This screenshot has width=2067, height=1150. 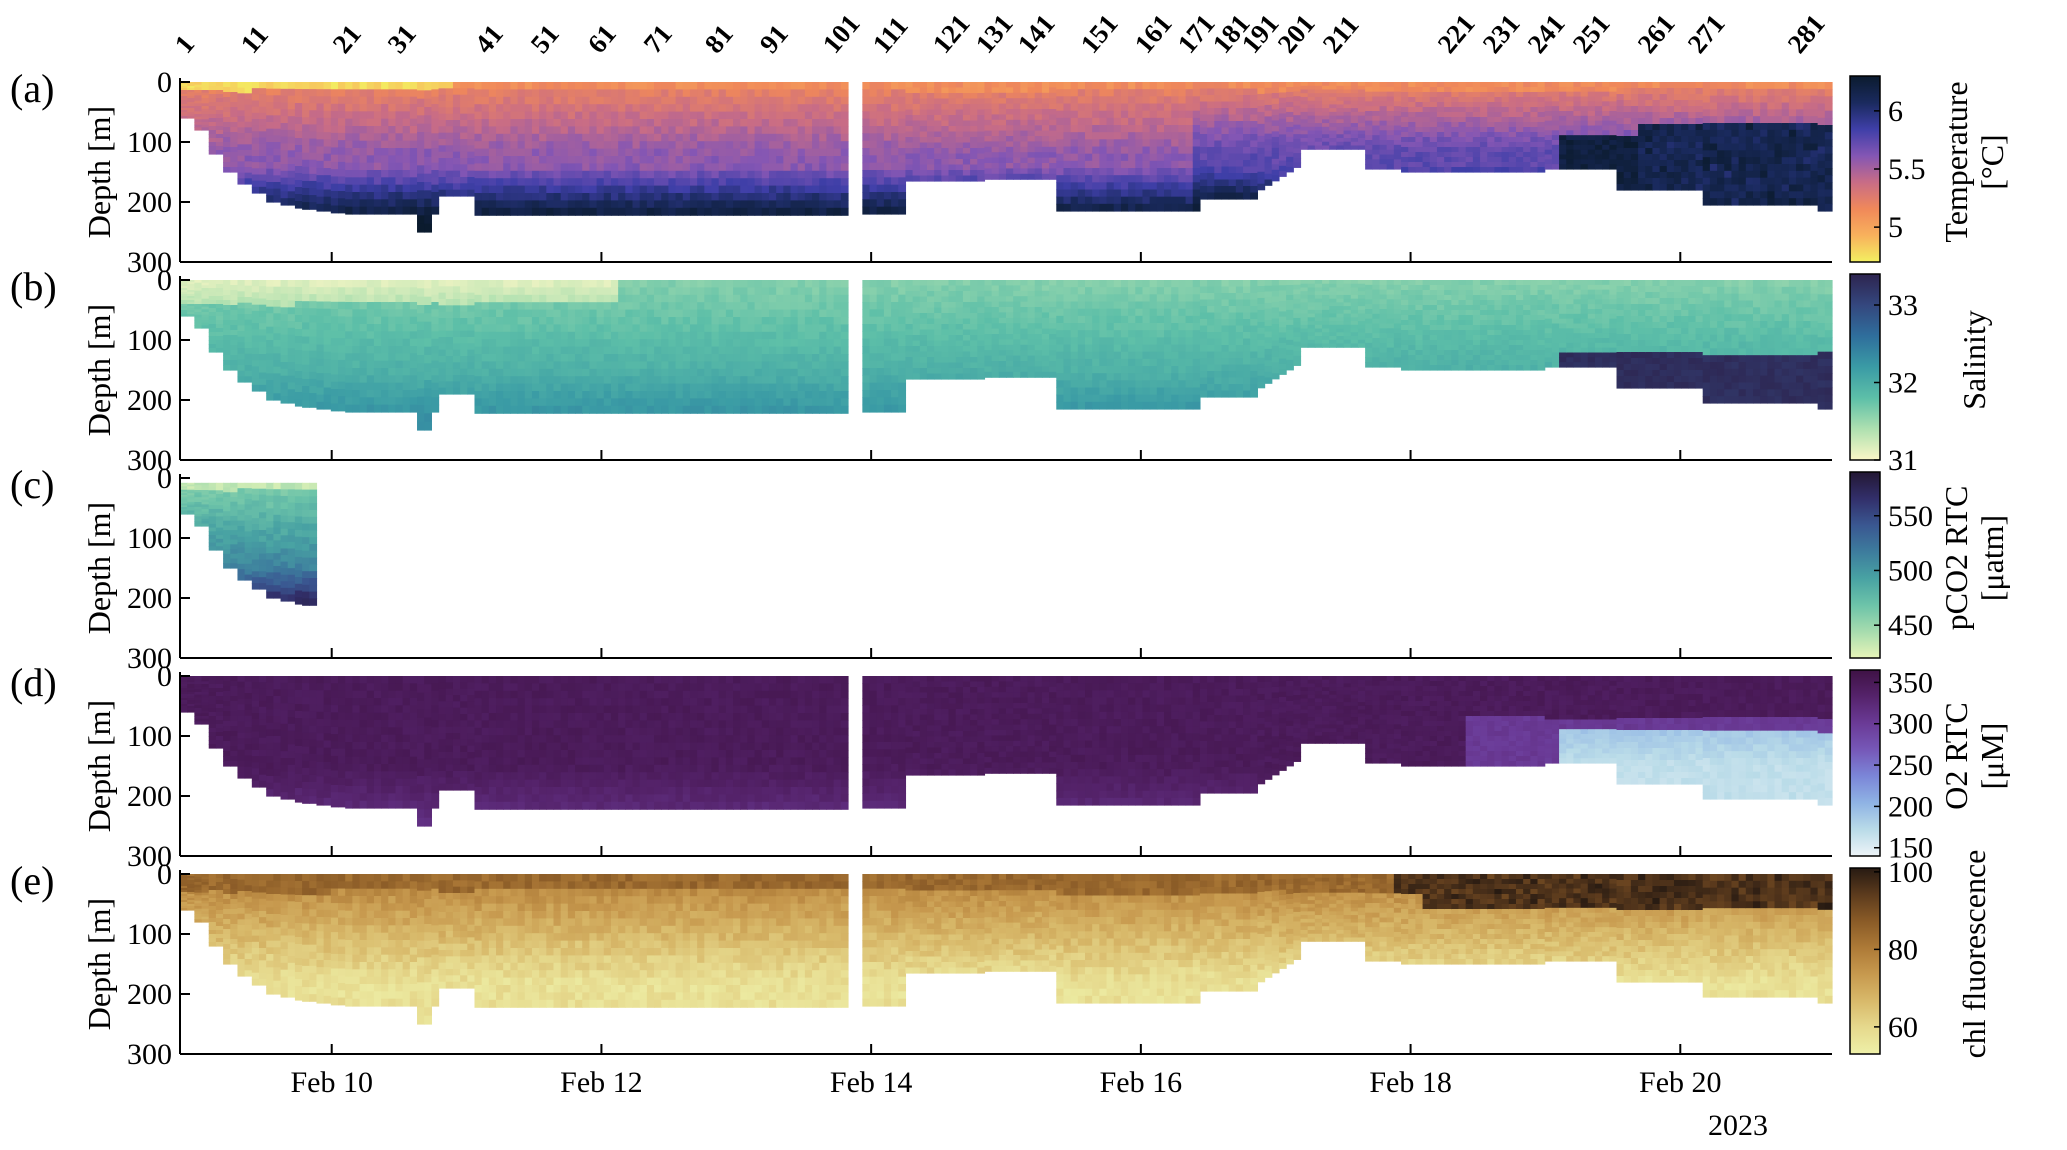 I want to click on profile-number: 11, so click(x=254, y=39).